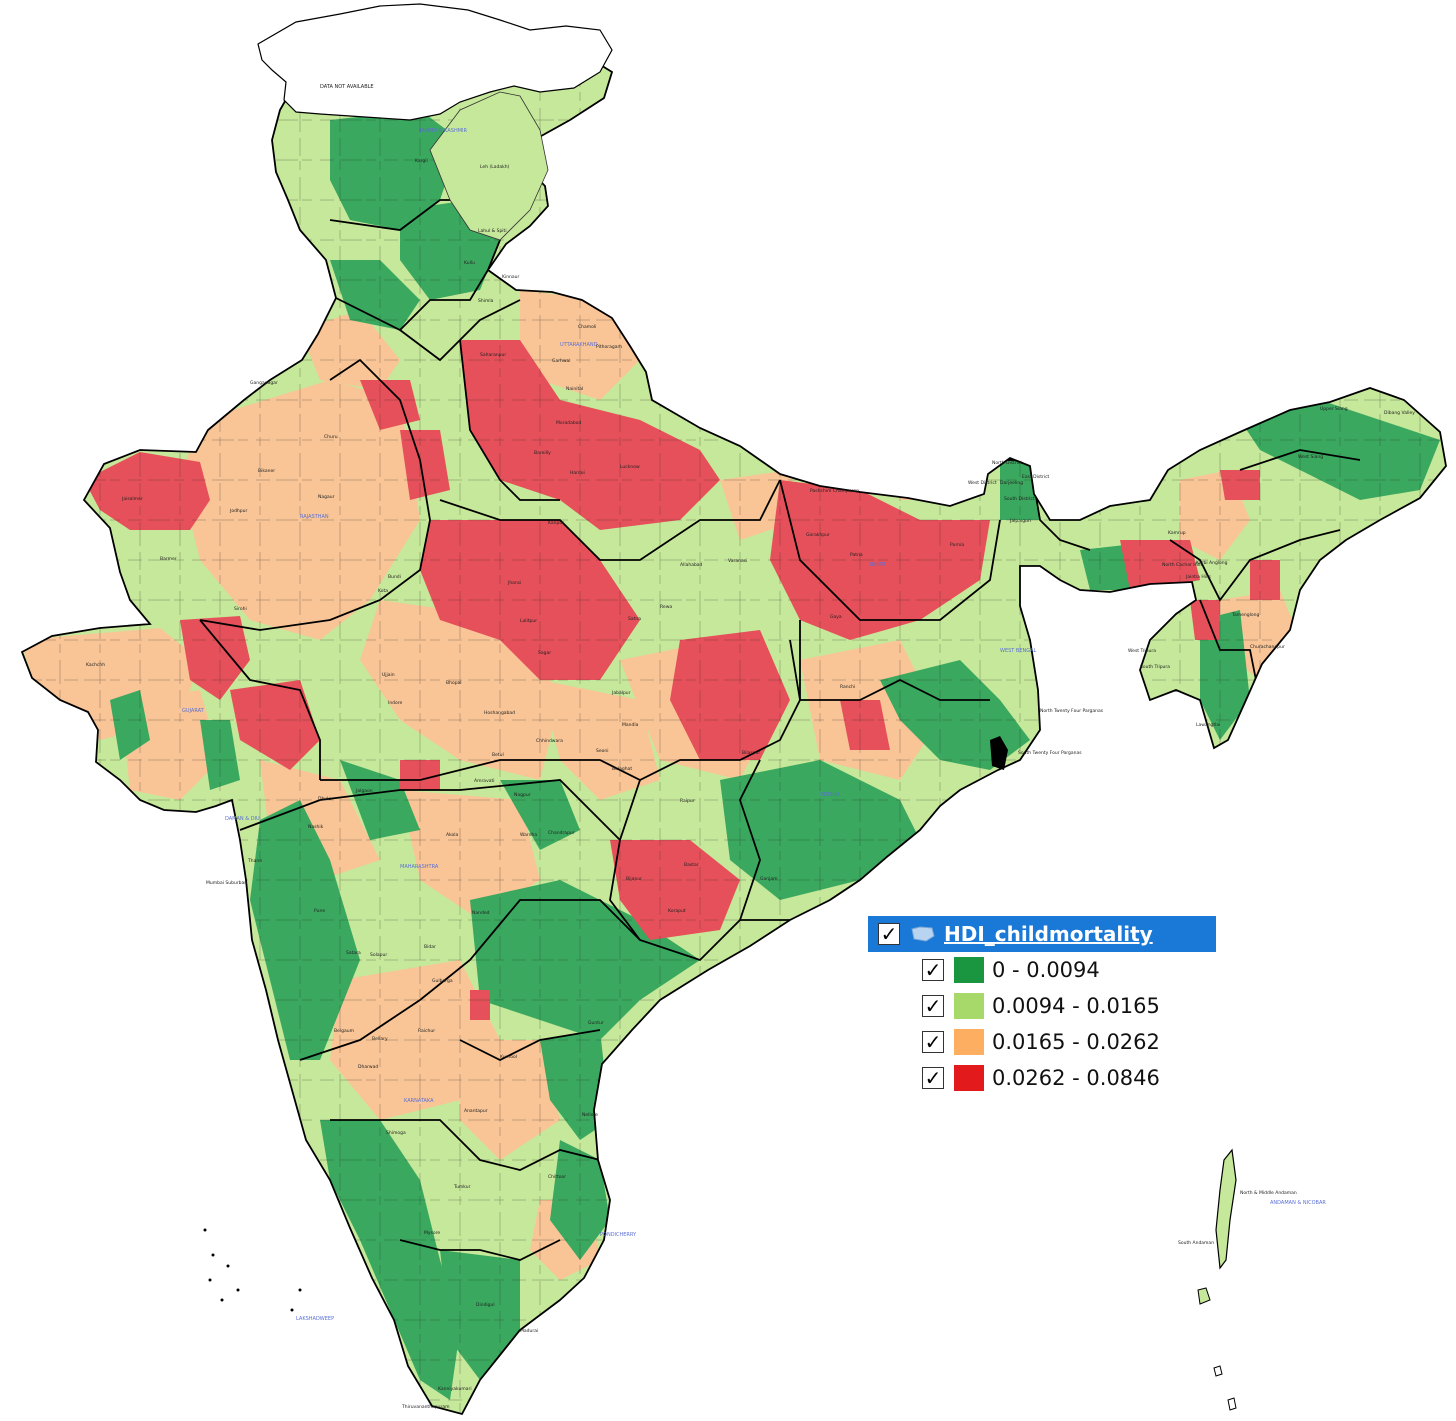  I want to click on legend-class-row: ✓ 0.0262 - 0.0846, so click(1042, 1078).